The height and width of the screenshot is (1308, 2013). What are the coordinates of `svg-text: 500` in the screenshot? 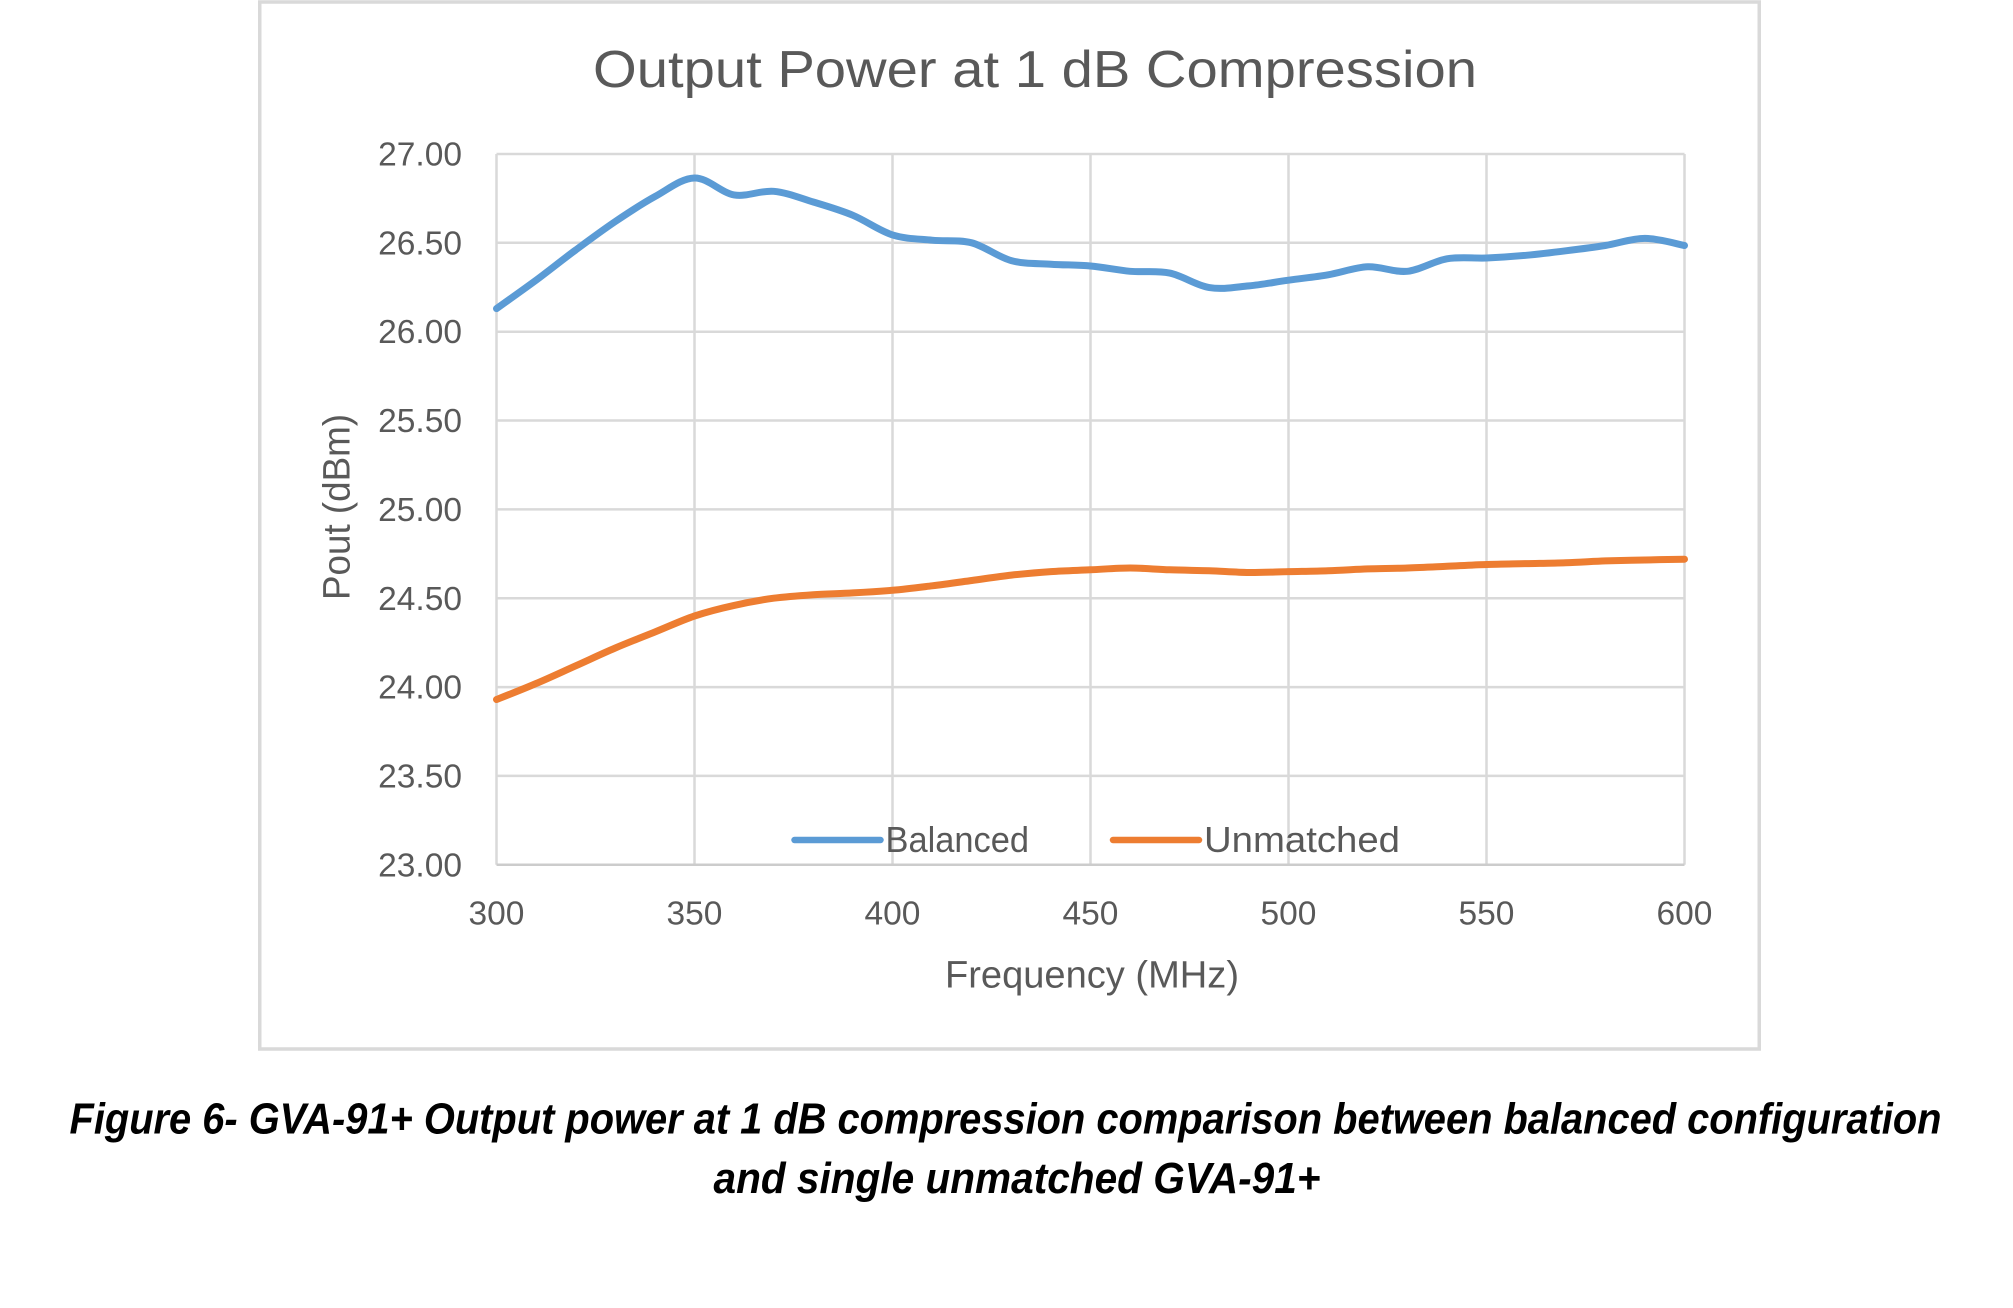 It's located at (1289, 914).